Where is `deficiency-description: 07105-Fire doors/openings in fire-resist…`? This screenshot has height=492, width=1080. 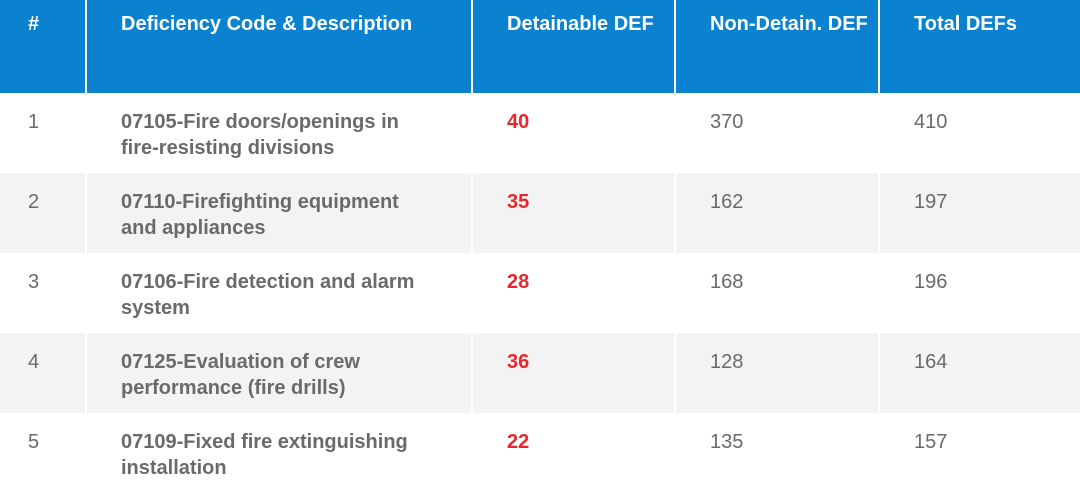
deficiency-description: 07105-Fire doors/openings in fire-resist… is located at coordinates (279, 133).